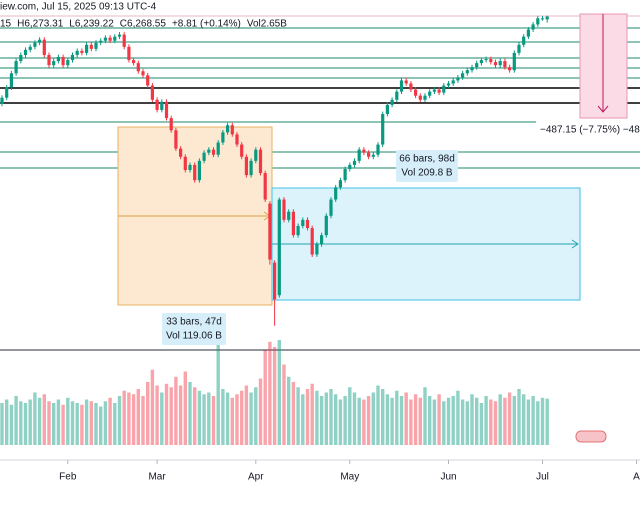 The width and height of the screenshot is (640, 506). Describe the element at coordinates (588, 129) in the screenshot. I see `label-box` at that location.